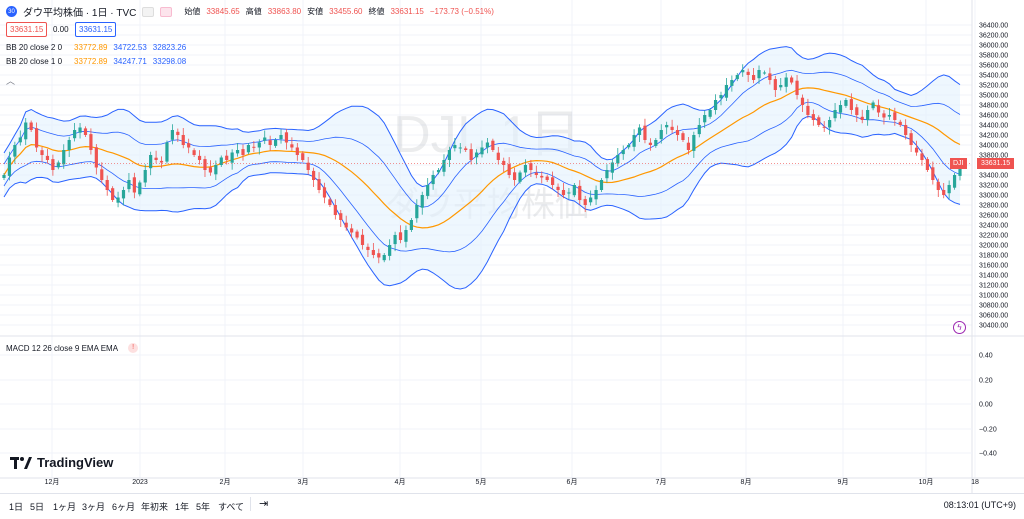  What do you see at coordinates (993, 196) in the screenshot?
I see `y-tick-label: 33000.00` at bounding box center [993, 196].